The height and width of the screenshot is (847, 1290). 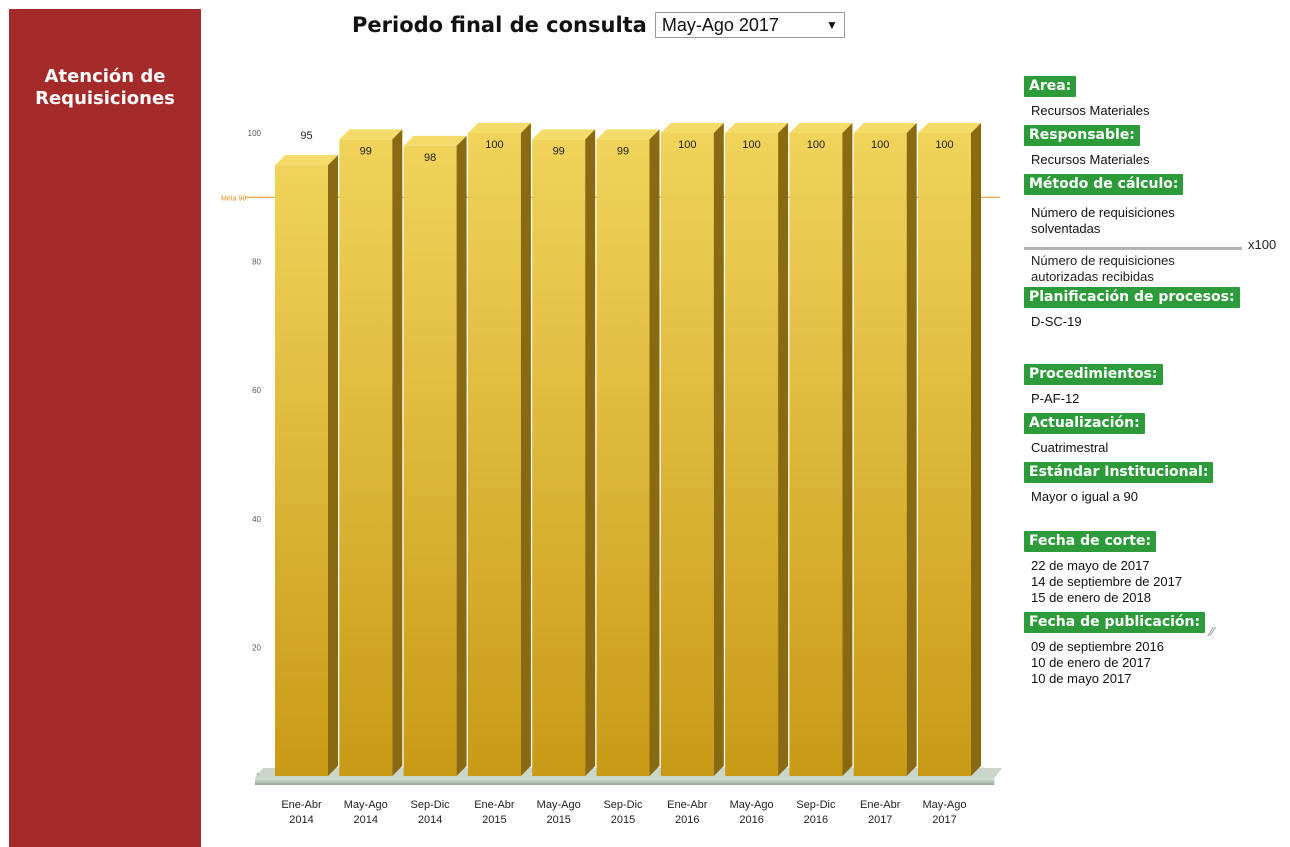 I want to click on sidebar: Atención de Requisiciones, so click(x=105, y=428).